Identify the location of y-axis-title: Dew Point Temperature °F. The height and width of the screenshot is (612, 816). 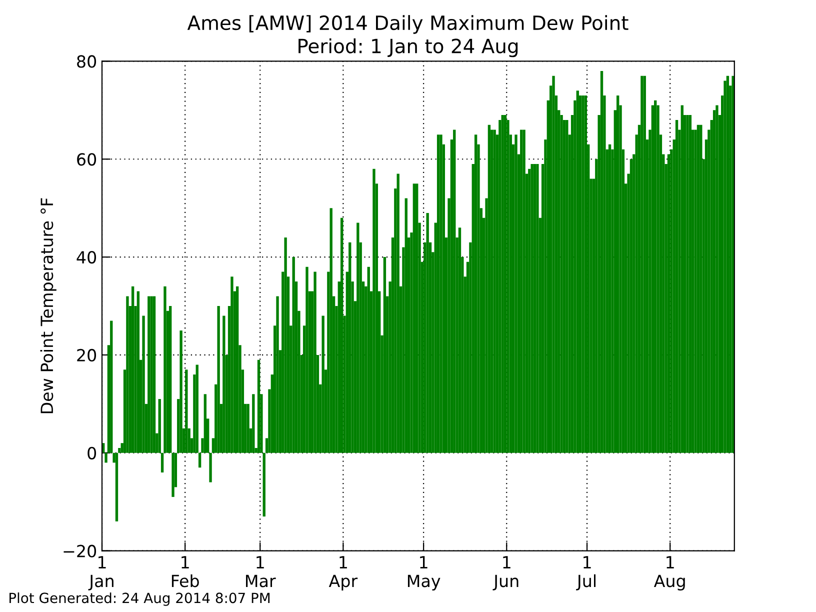
(48, 306).